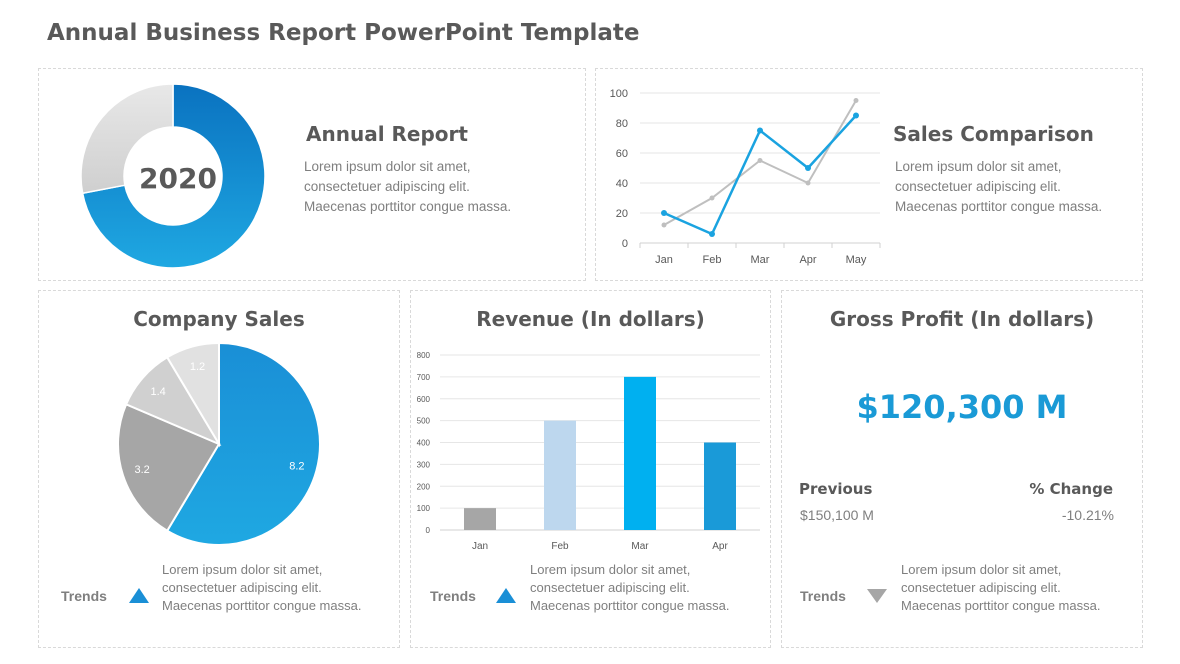 This screenshot has height=664, width=1180. What do you see at coordinates (745, 177) in the screenshot?
I see `sales-line-chart: 0 20 40 60 80 100 Jan Feb Mar Apr May` at bounding box center [745, 177].